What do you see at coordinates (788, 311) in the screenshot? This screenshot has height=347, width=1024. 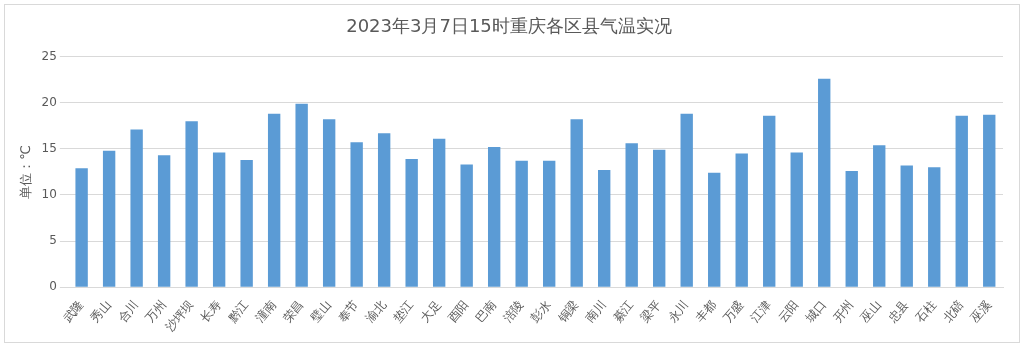 I see `x-tick-label: 云阳` at bounding box center [788, 311].